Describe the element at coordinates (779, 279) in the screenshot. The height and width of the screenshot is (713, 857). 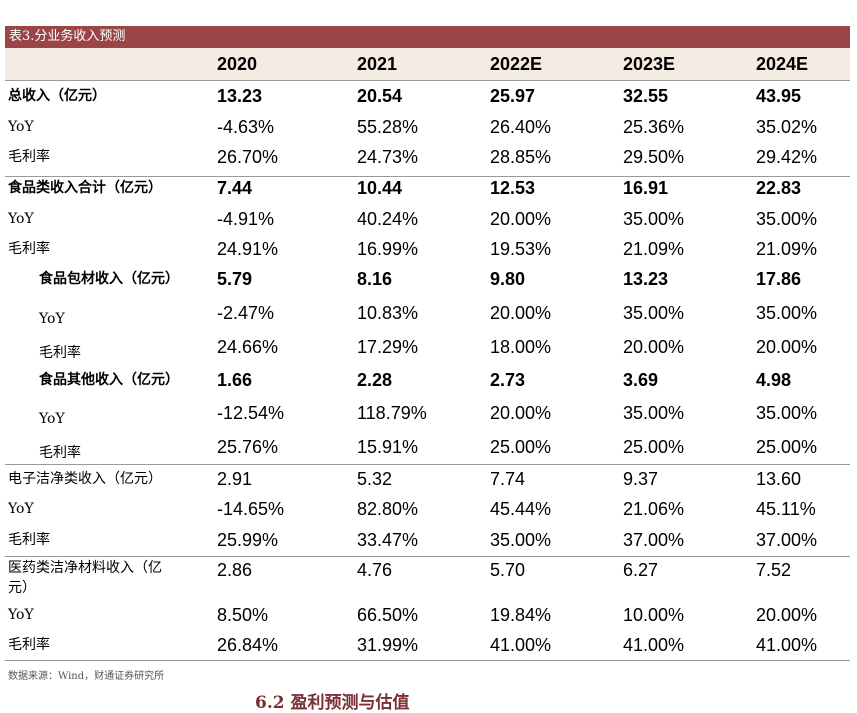
I see `table-cell: 17.86` at that location.